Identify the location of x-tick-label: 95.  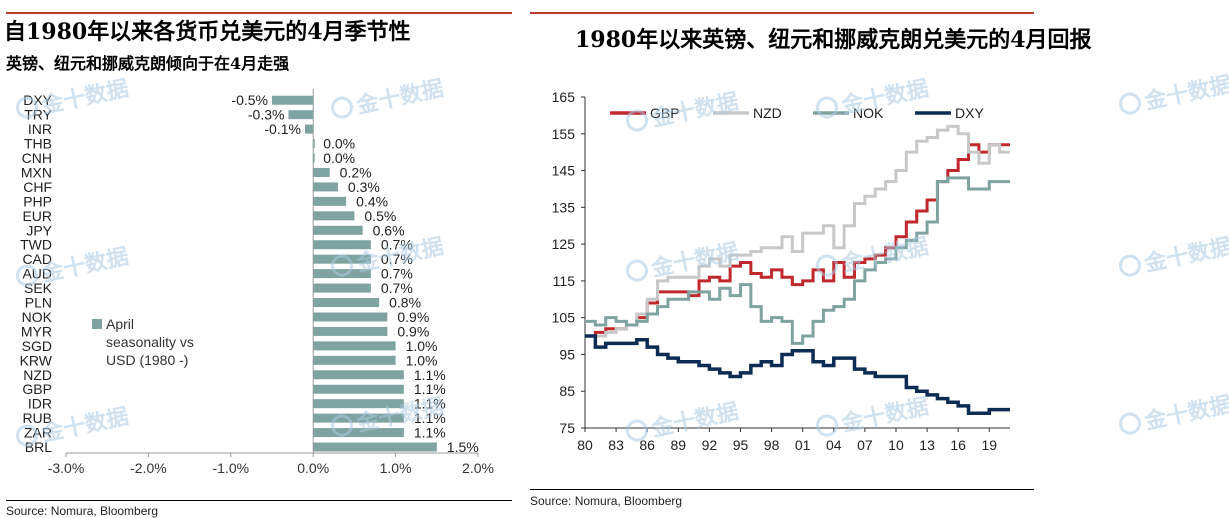
(741, 445).